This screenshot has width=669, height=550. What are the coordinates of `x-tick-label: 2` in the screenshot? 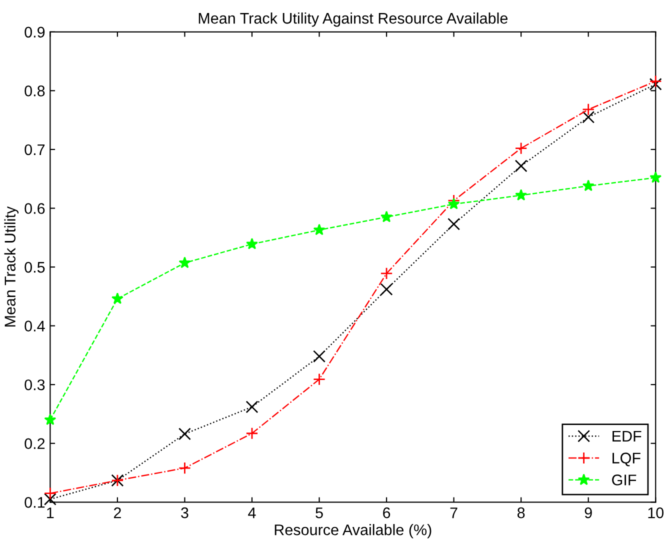 It's located at (117, 512).